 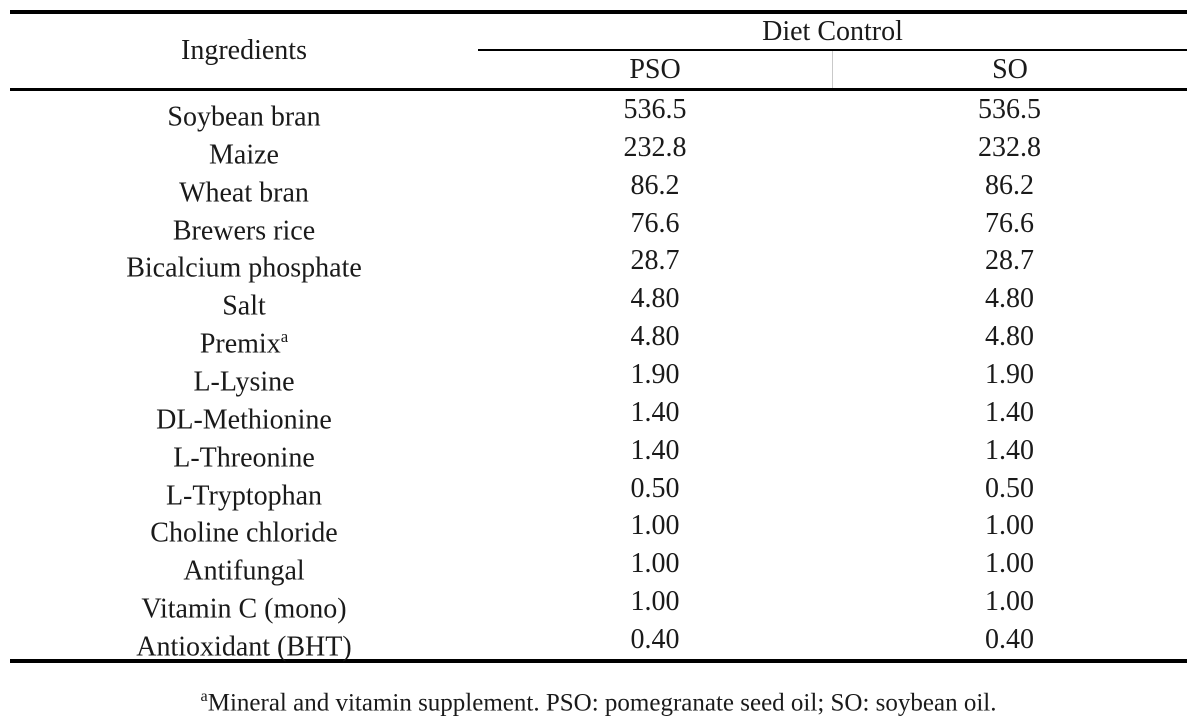 What do you see at coordinates (244, 609) in the screenshot?
I see `ingredient-name: Vitamin C (mono)` at bounding box center [244, 609].